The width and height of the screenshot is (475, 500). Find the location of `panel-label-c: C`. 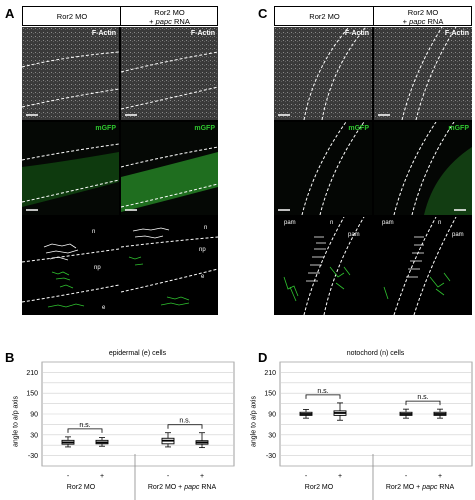

panel-label-c: C is located at coordinates (263, 13).